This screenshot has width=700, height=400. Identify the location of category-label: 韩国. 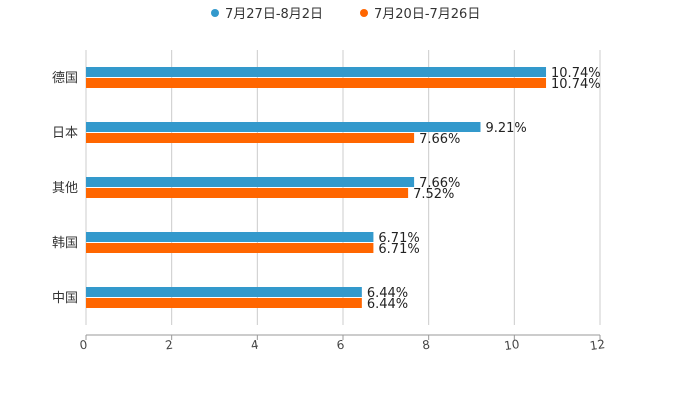
(65, 243).